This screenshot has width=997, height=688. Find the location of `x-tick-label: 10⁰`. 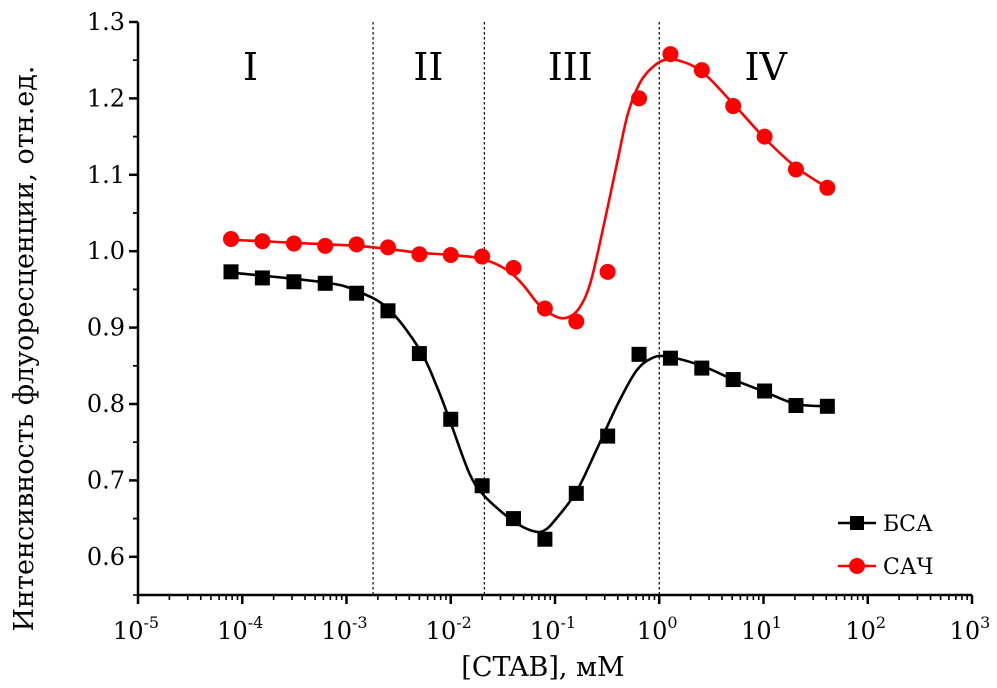

x-tick-label: 10⁰ is located at coordinates (657, 629).